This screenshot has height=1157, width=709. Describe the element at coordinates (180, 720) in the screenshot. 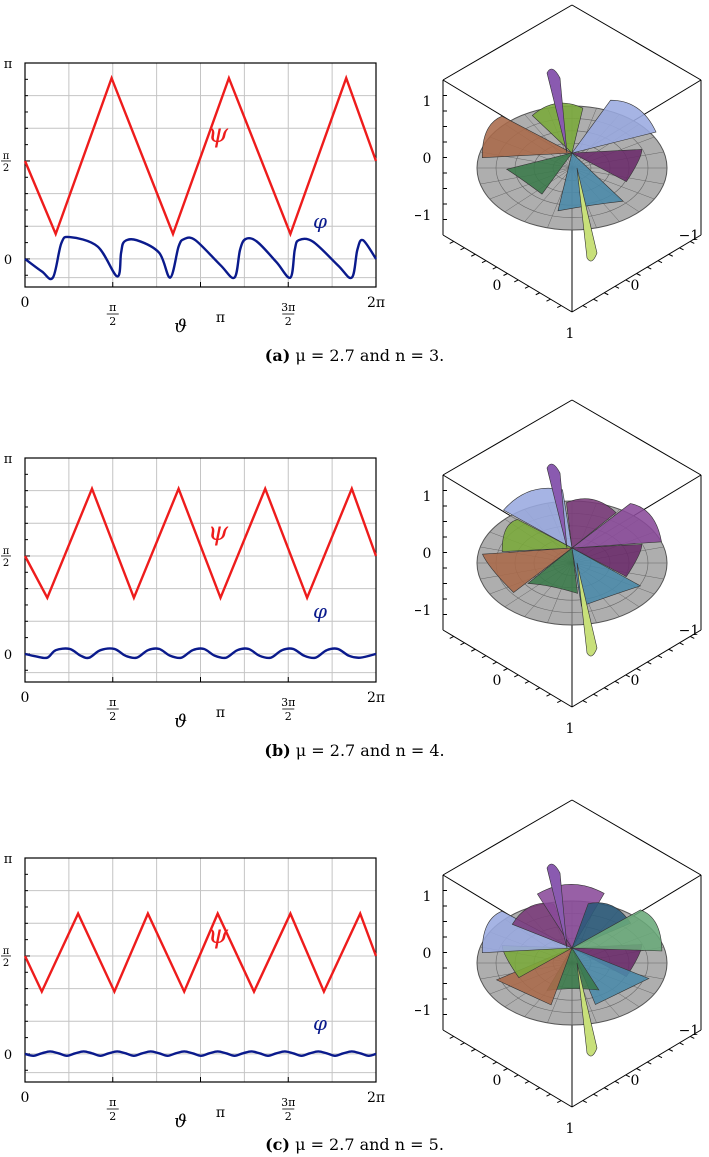

I see `x-axis-label: ϑ` at that location.